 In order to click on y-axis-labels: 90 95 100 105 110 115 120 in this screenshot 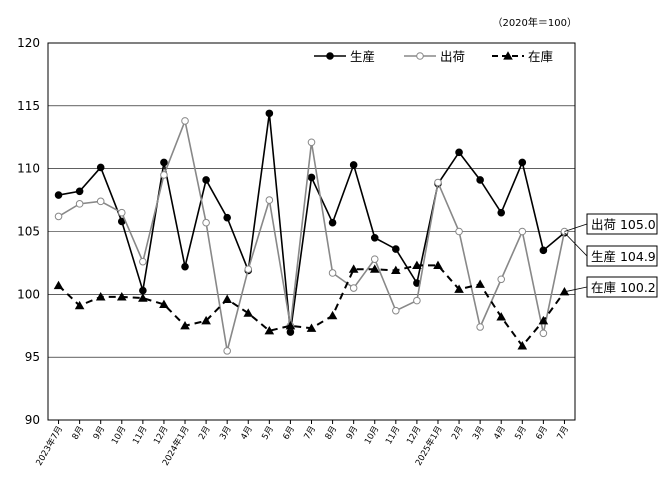, I will do `click(28, 231)`.